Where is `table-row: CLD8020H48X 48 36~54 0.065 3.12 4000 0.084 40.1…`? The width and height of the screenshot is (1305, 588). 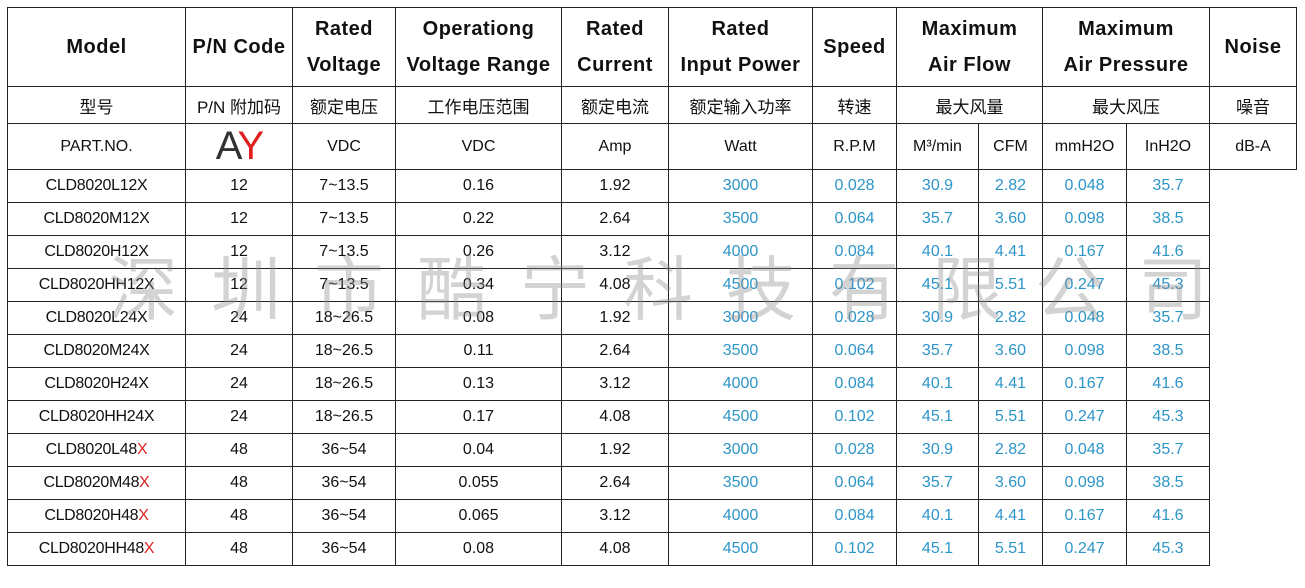
table-row: CLD8020H48X 48 36~54 0.065 3.12 4000 0.084 40.1… is located at coordinates (652, 516).